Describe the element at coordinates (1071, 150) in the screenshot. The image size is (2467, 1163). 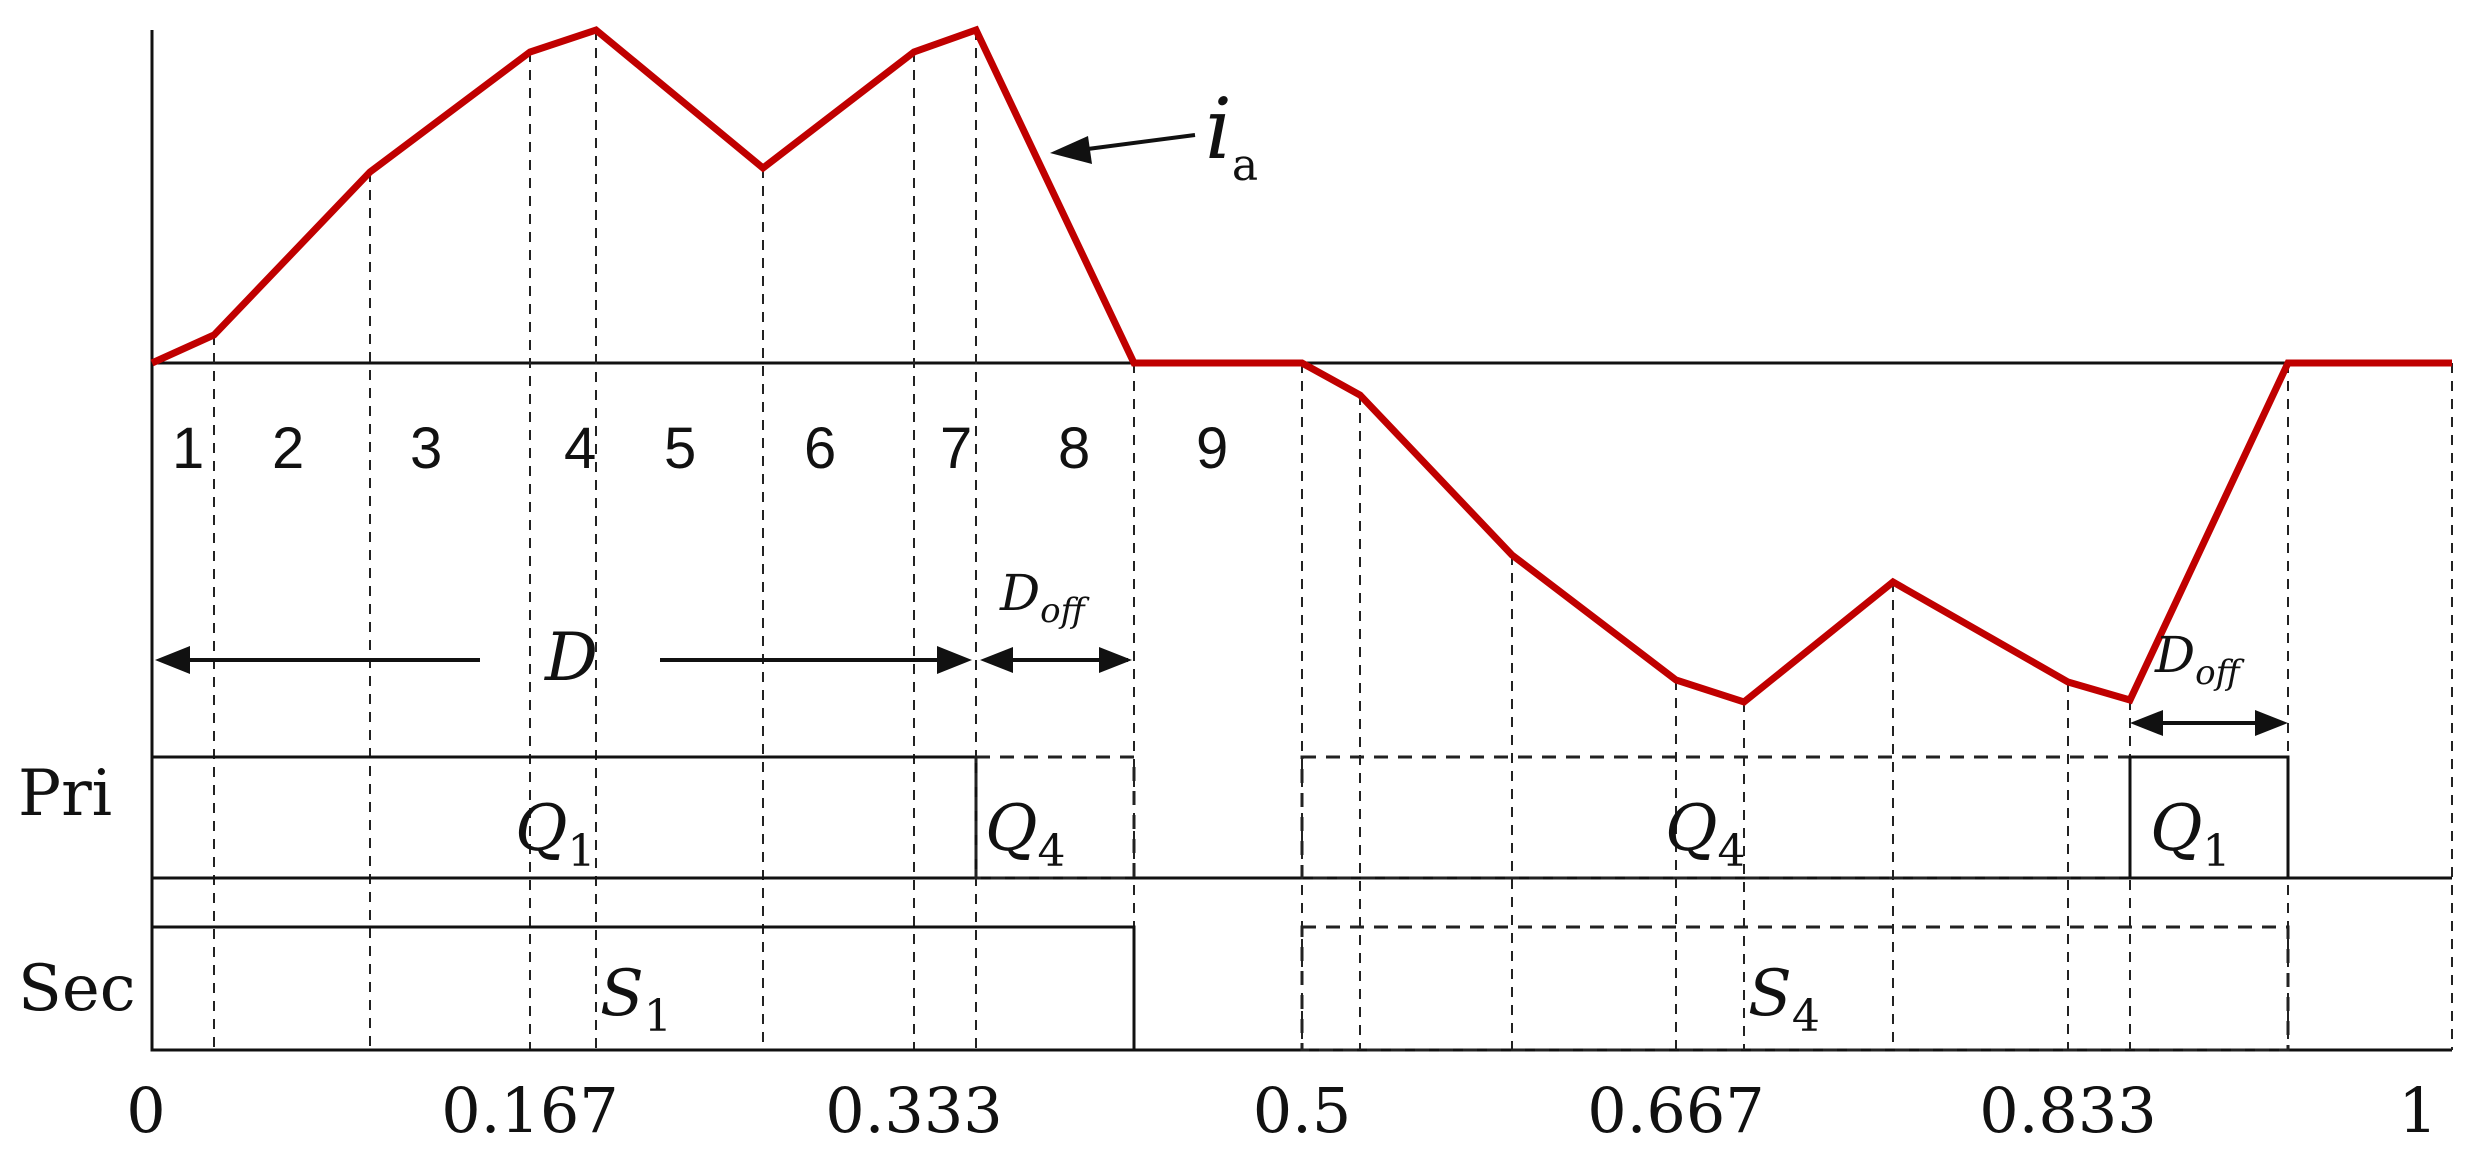
I see `current-label-arrowhead` at that location.